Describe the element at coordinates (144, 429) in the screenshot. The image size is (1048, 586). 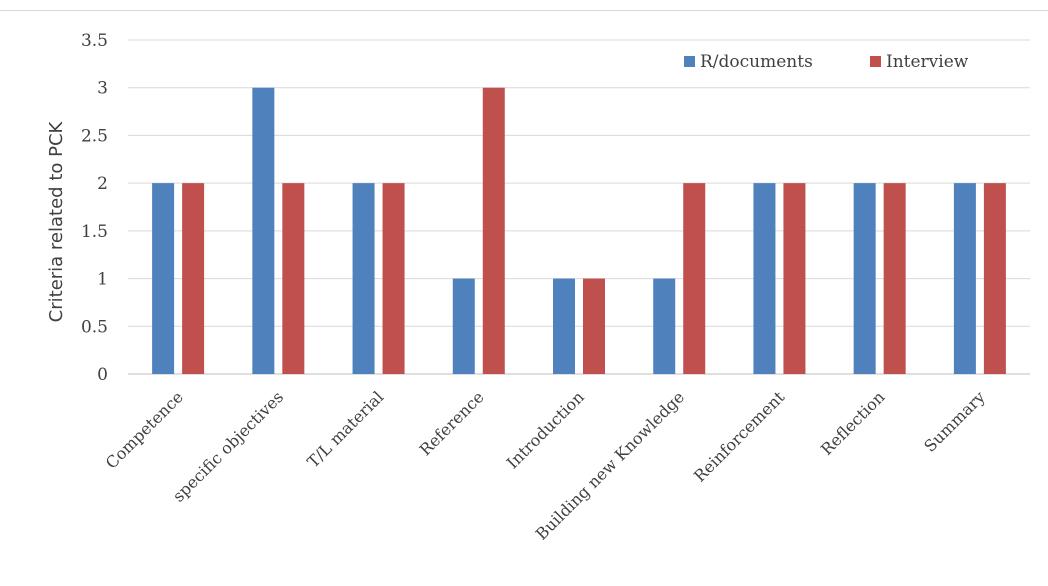
I see `x-tick-label: Competence` at that location.